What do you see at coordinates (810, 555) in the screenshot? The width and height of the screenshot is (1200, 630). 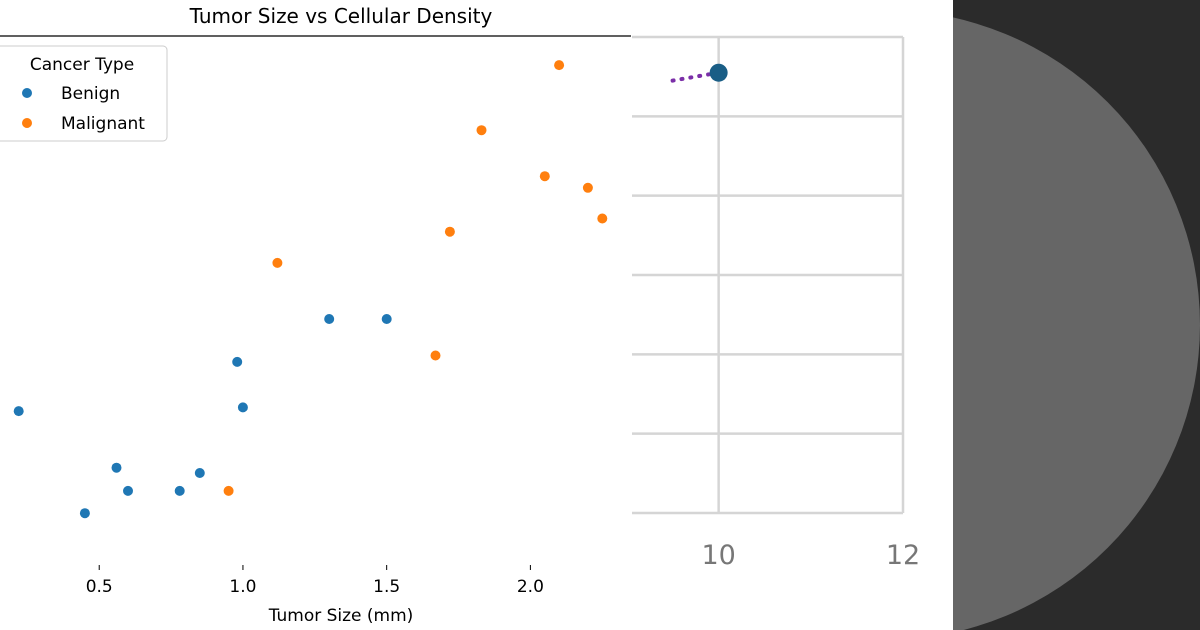 I see `grid-x-ticks: 10 12` at bounding box center [810, 555].